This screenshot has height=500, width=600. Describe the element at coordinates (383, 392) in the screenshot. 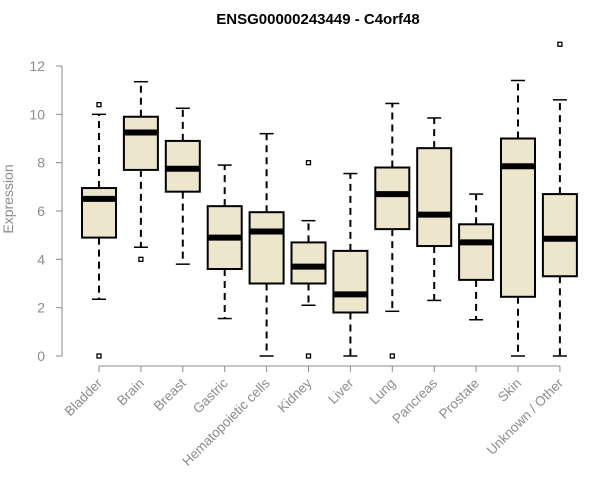

I see `x-tick-label: Lung` at that location.